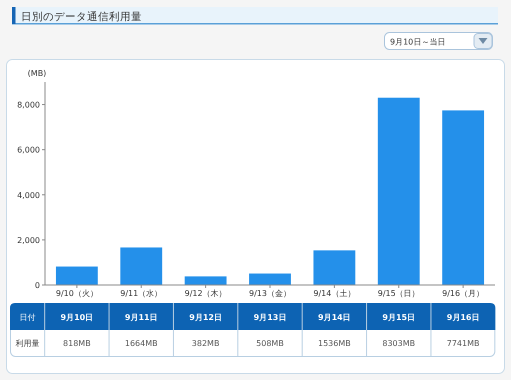 The image size is (511, 380). I want to click on text: 9月14日, so click(334, 317).